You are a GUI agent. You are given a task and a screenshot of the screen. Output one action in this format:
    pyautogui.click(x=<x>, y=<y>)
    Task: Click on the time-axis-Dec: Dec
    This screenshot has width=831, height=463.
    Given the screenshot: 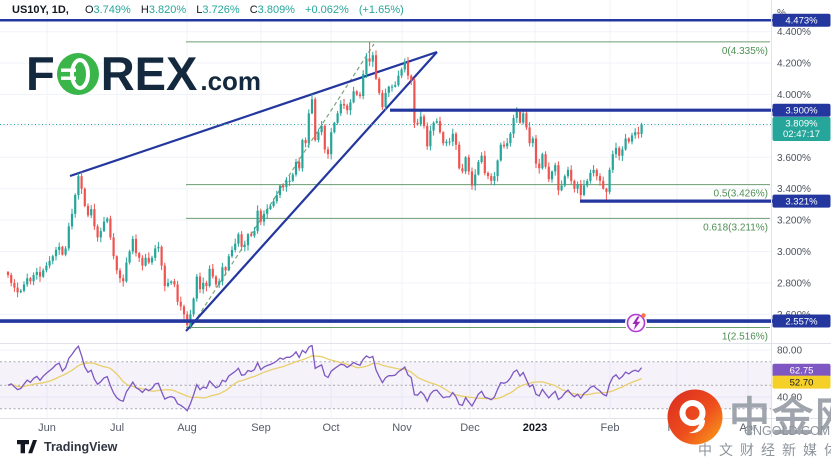 What is the action you would take?
    pyautogui.click(x=470, y=428)
    